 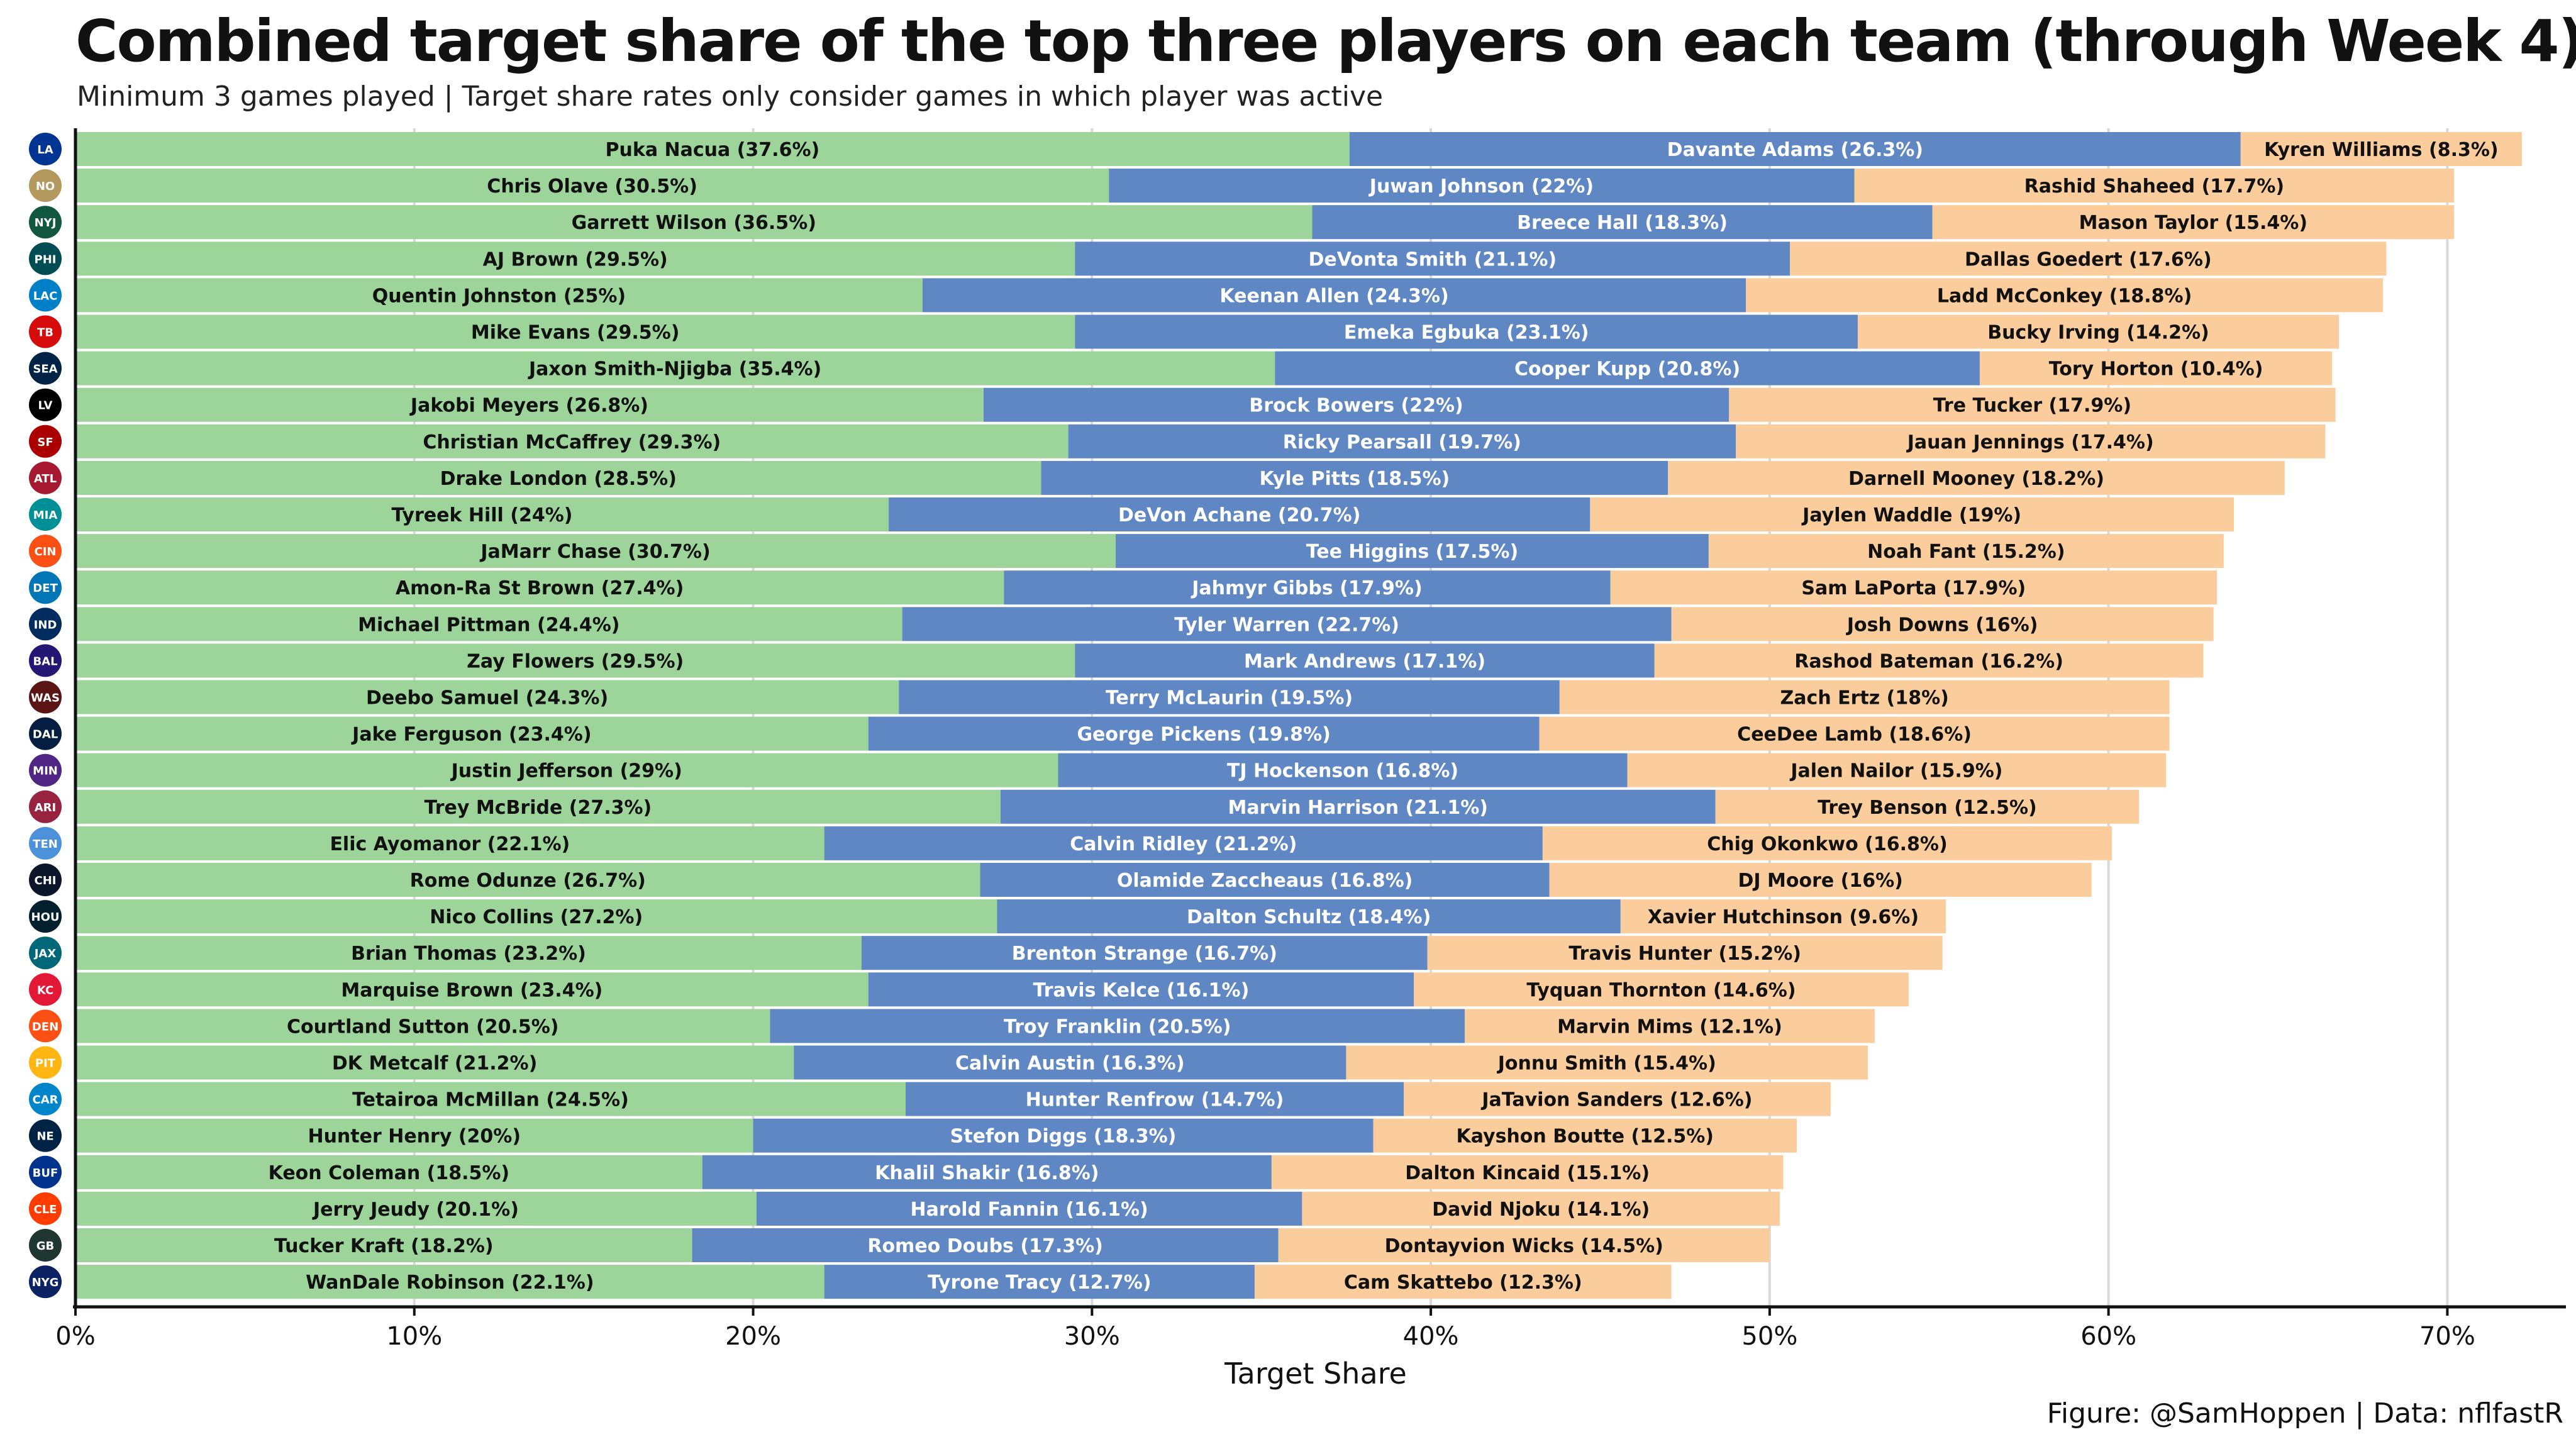 What do you see at coordinates (434, 1064) in the screenshot?
I see `bar-label: DK Metcalf (21.2%)` at bounding box center [434, 1064].